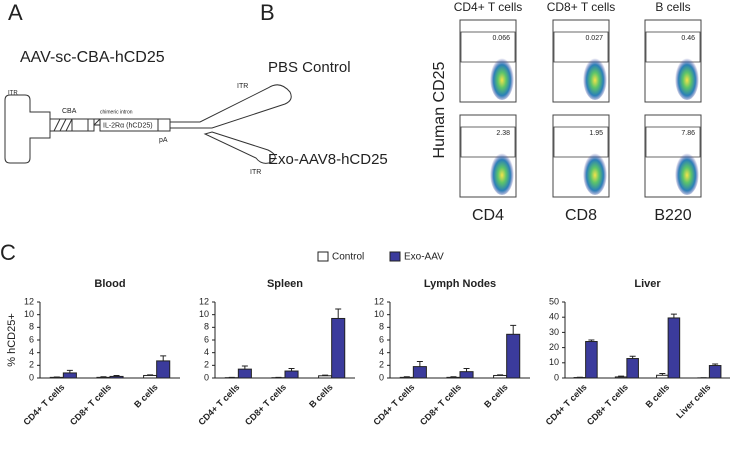 The width and height of the screenshot is (750, 460). What do you see at coordinates (439, 109) in the screenshot?
I see `flow-y-label: Human CD25` at bounding box center [439, 109].